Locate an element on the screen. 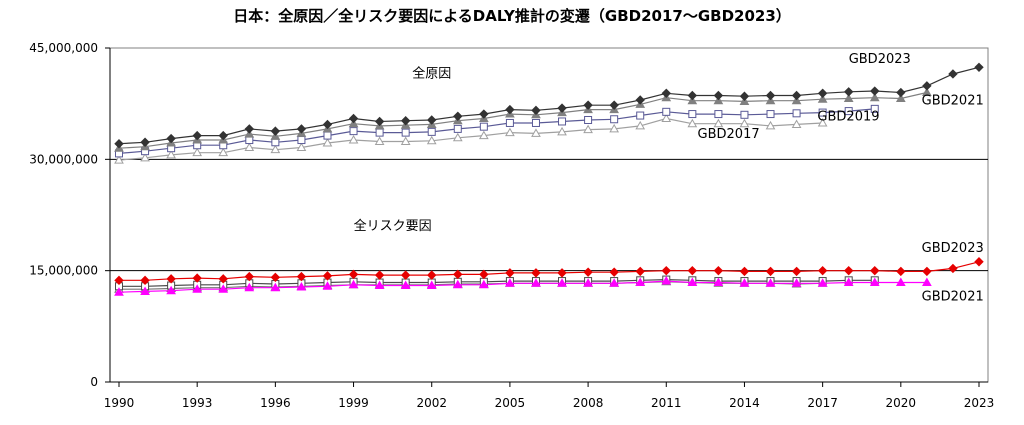 This screenshot has width=1024, height=425. x-tick-label: 2017 is located at coordinates (822, 403).